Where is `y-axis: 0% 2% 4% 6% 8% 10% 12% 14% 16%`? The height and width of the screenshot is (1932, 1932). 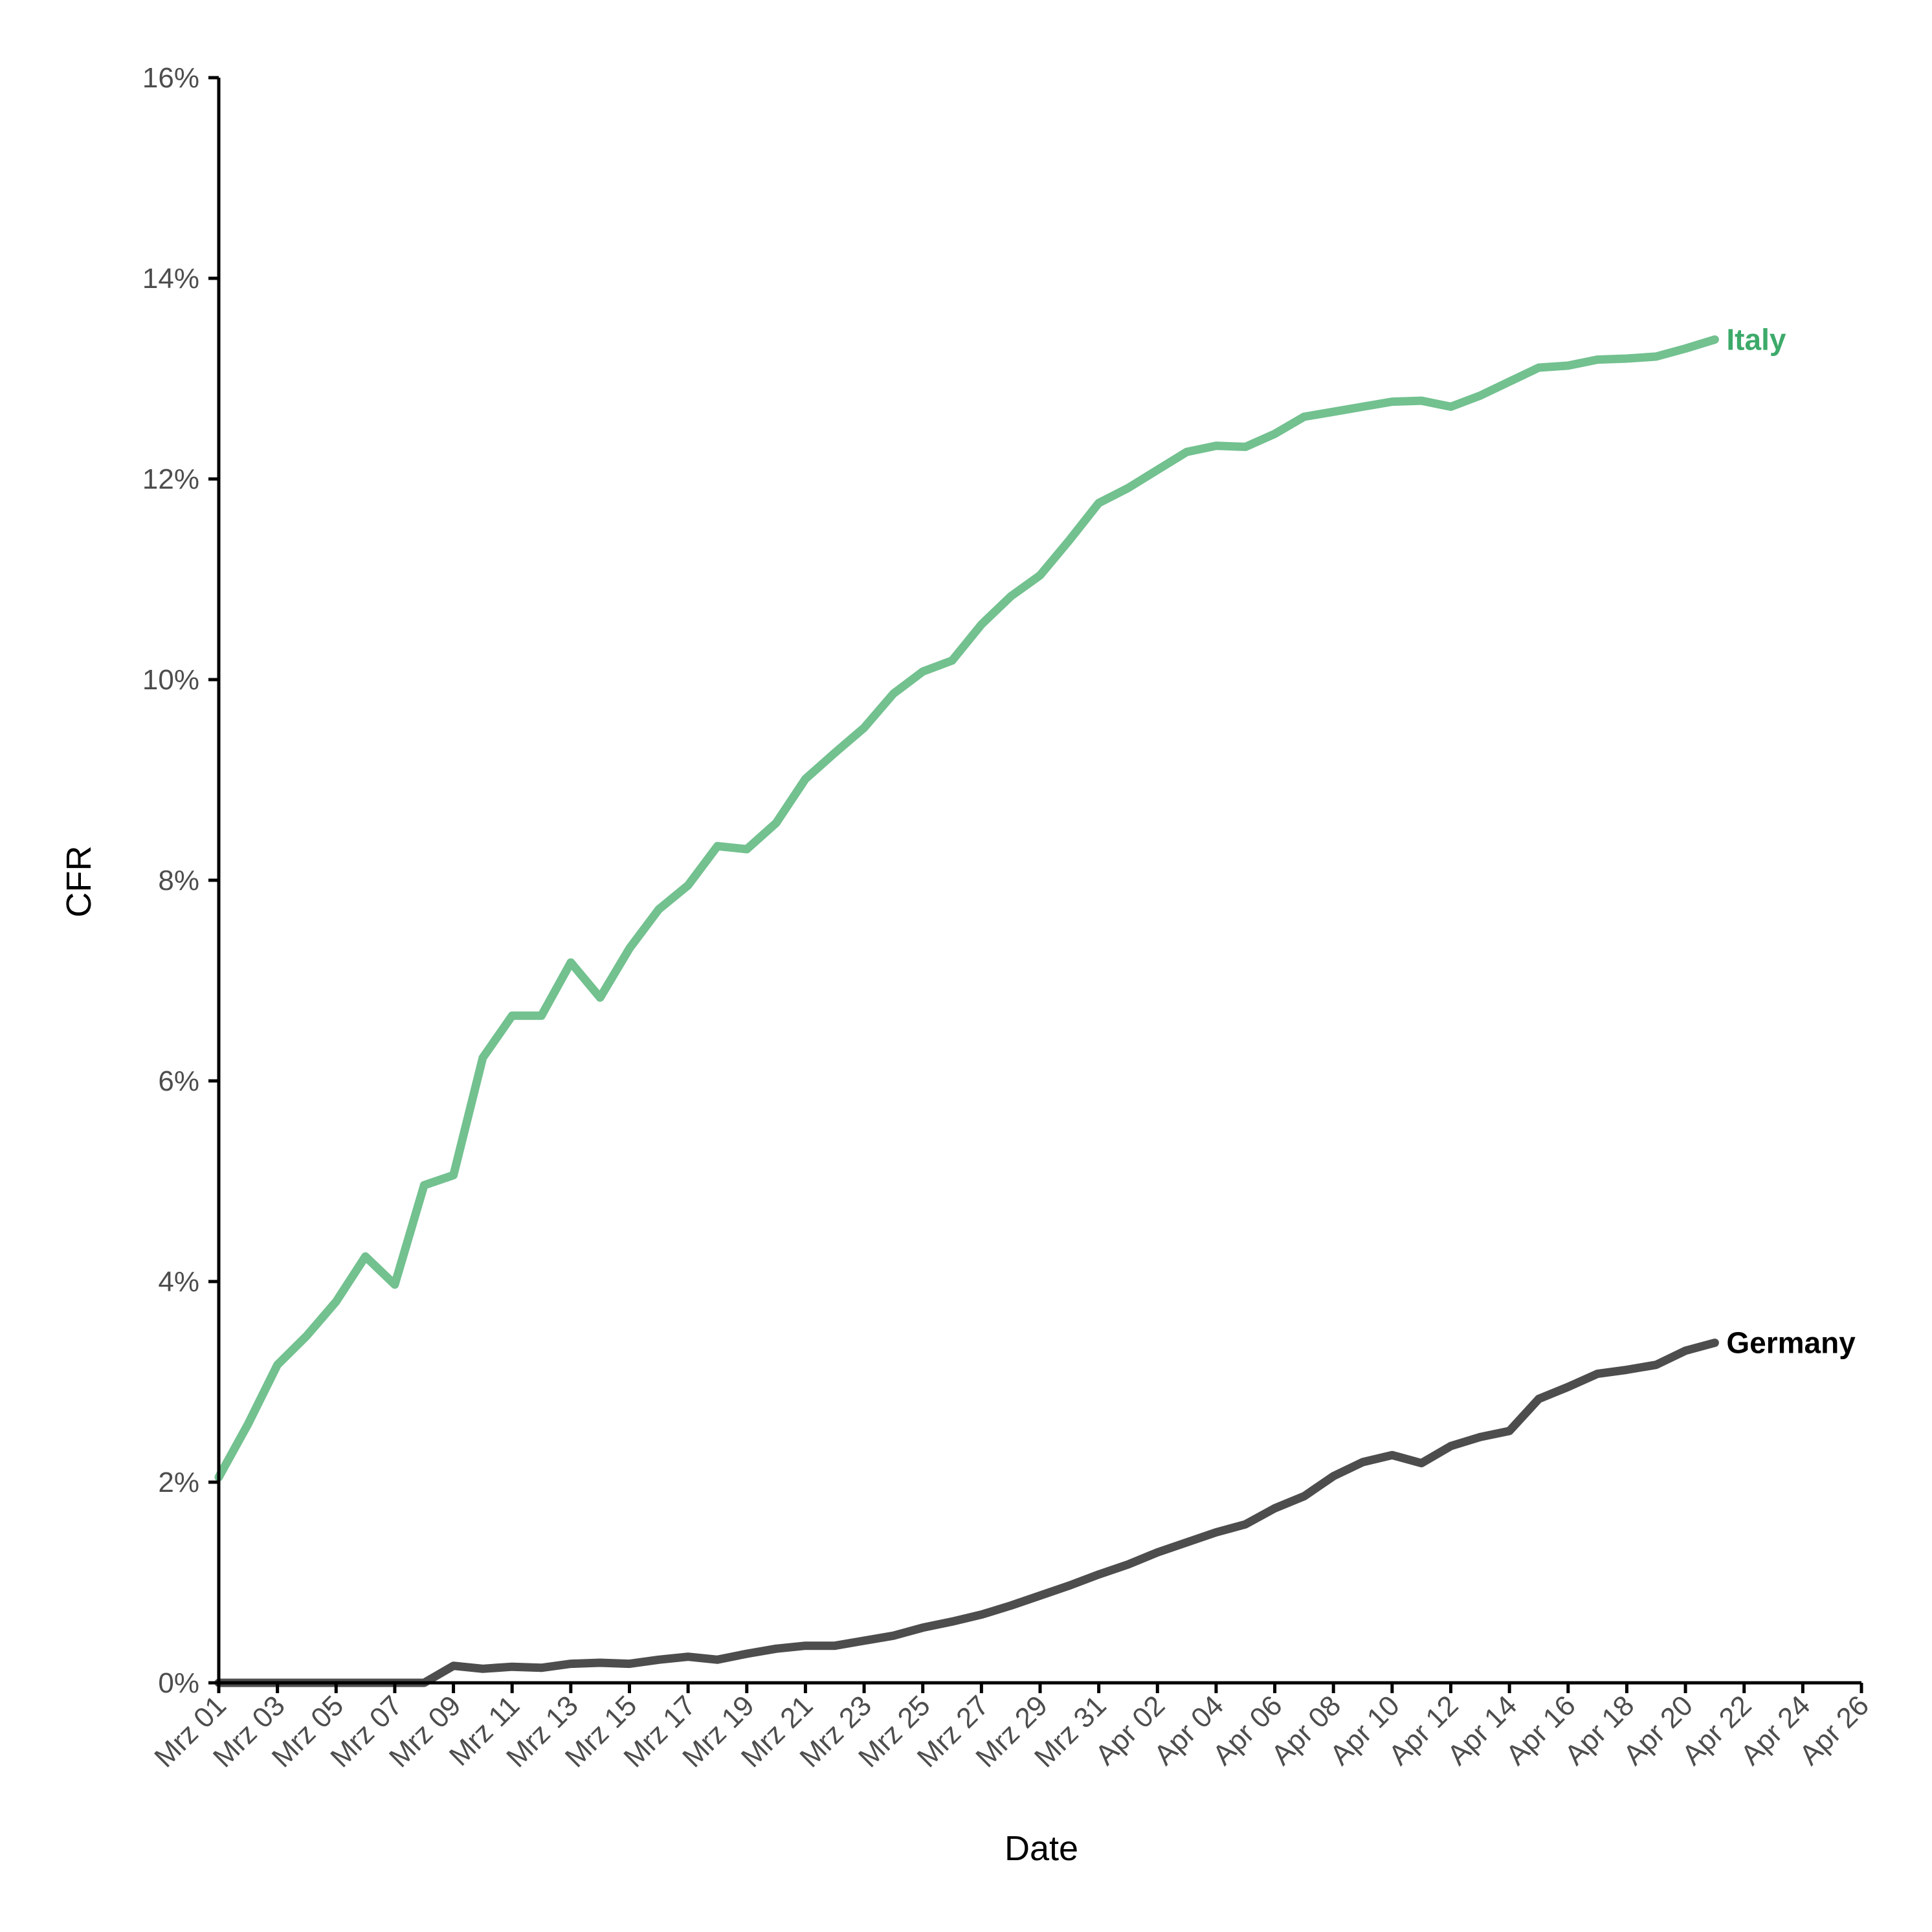 y-axis: 0% 2% 4% 6% 8% 10% 12% 14% 16% is located at coordinates (181, 880).